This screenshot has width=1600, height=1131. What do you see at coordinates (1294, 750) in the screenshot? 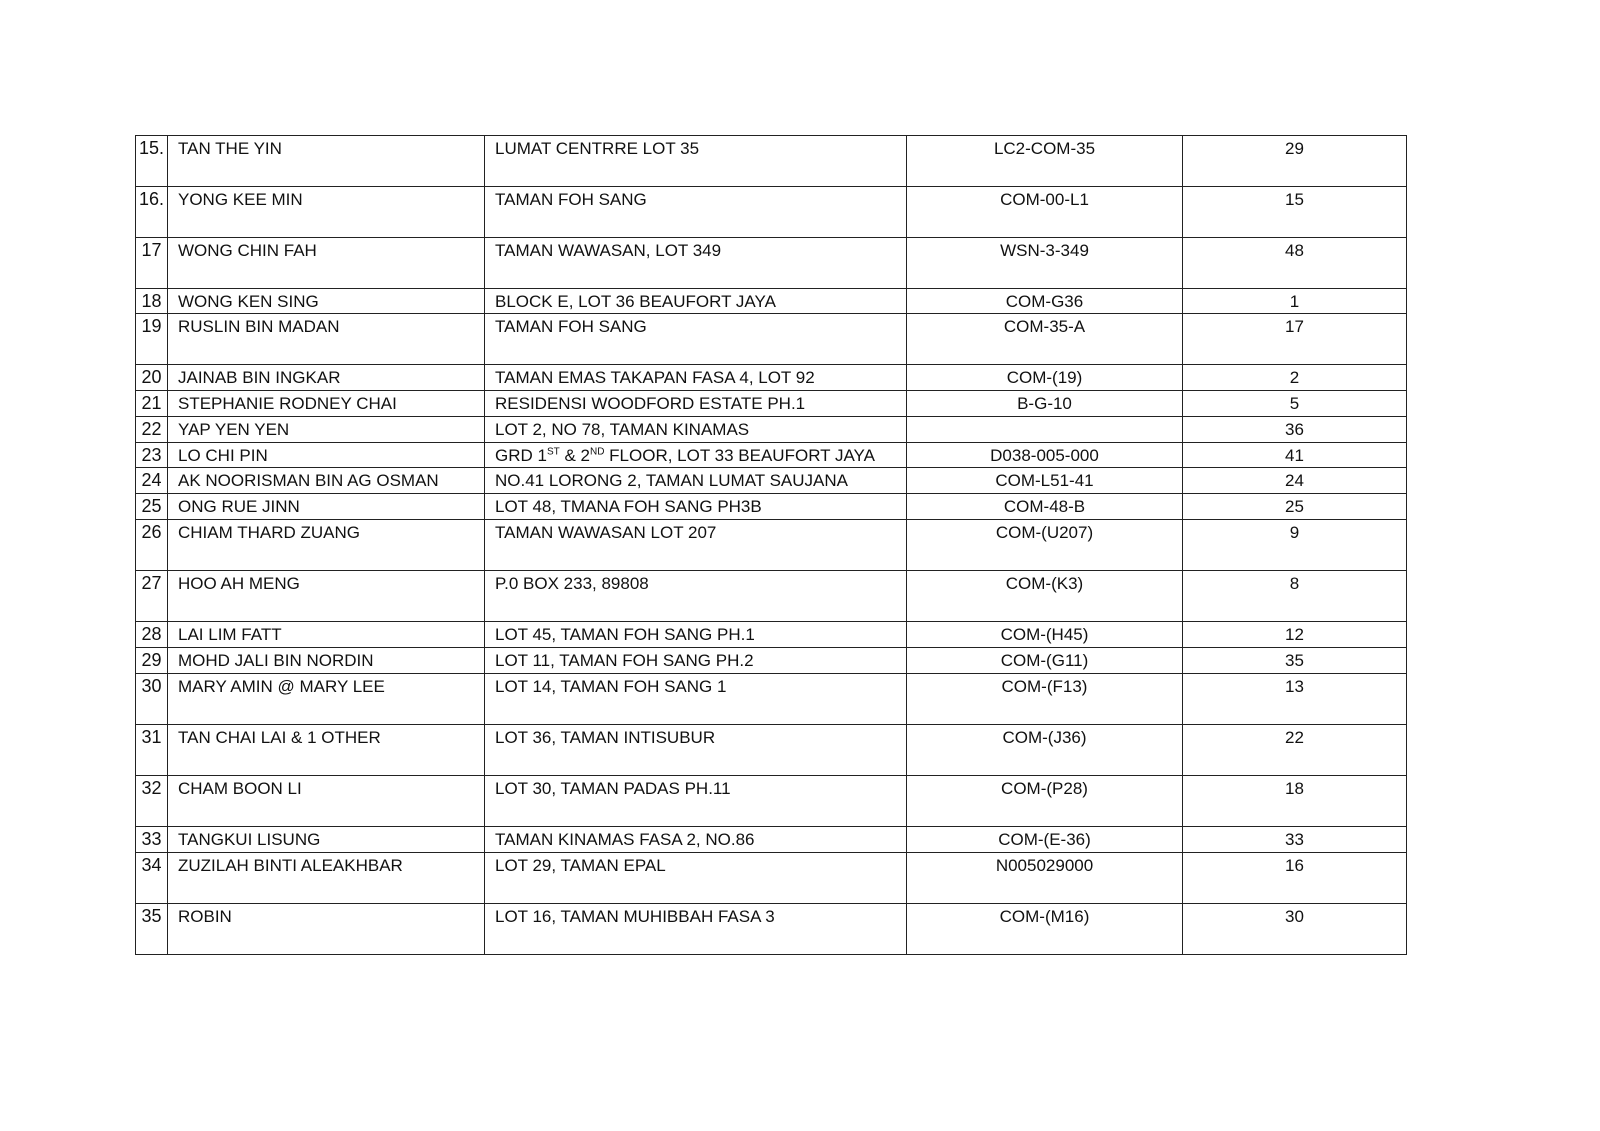
I see `count-cell: 22` at bounding box center [1294, 750].